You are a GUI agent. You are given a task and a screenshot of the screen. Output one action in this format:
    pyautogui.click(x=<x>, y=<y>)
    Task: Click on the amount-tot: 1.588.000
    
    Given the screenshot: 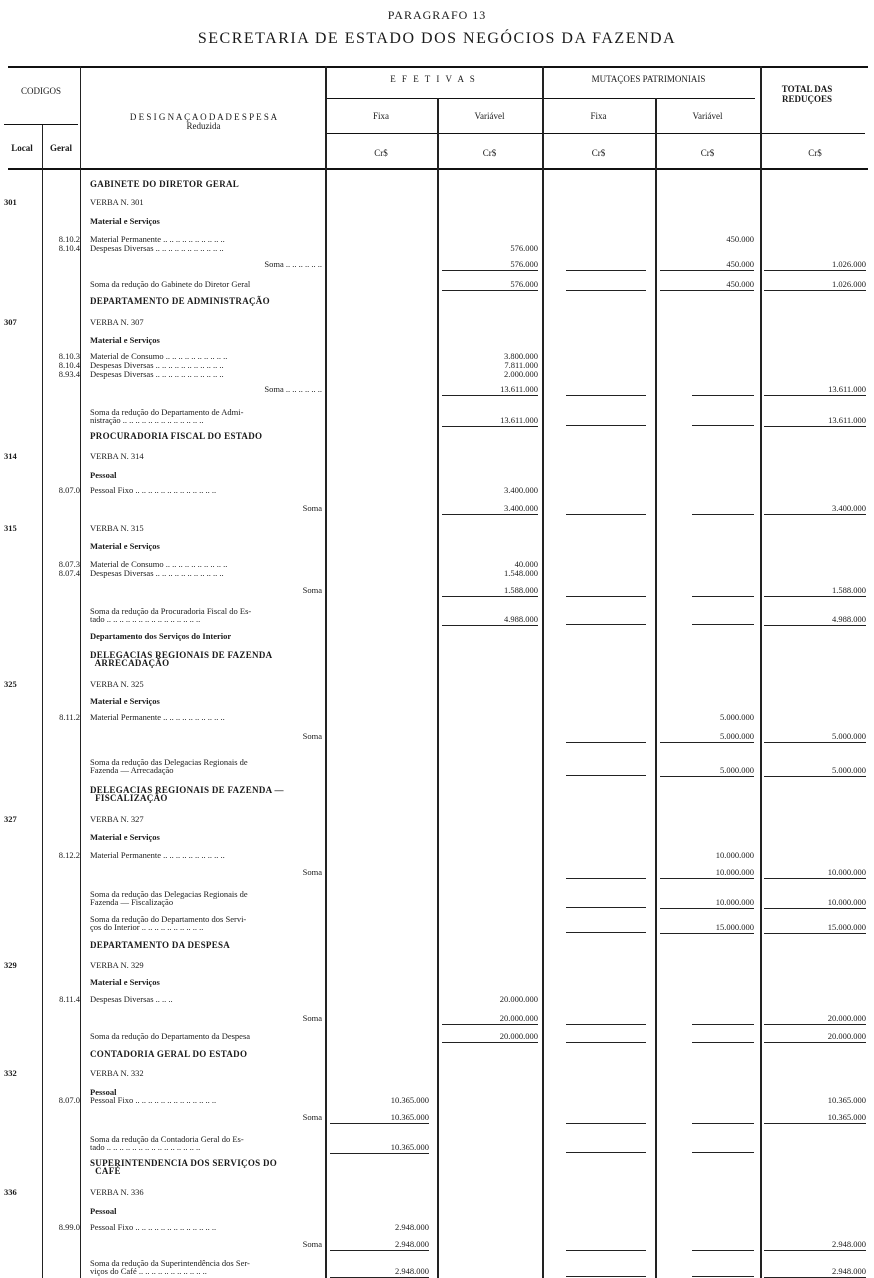 What is the action you would take?
    pyautogui.click(x=815, y=591)
    